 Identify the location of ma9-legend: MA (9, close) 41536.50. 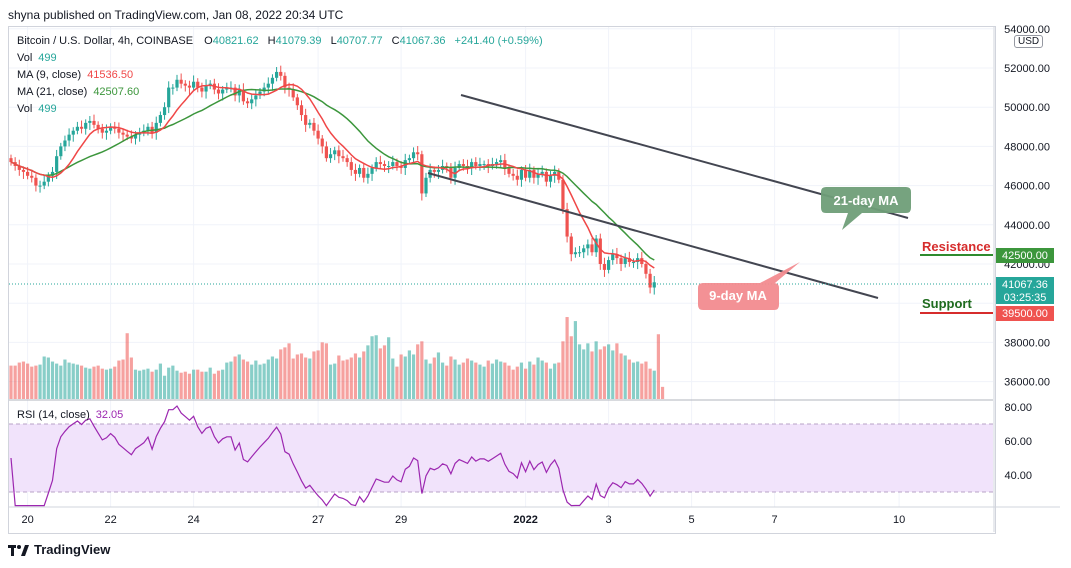
(75, 75).